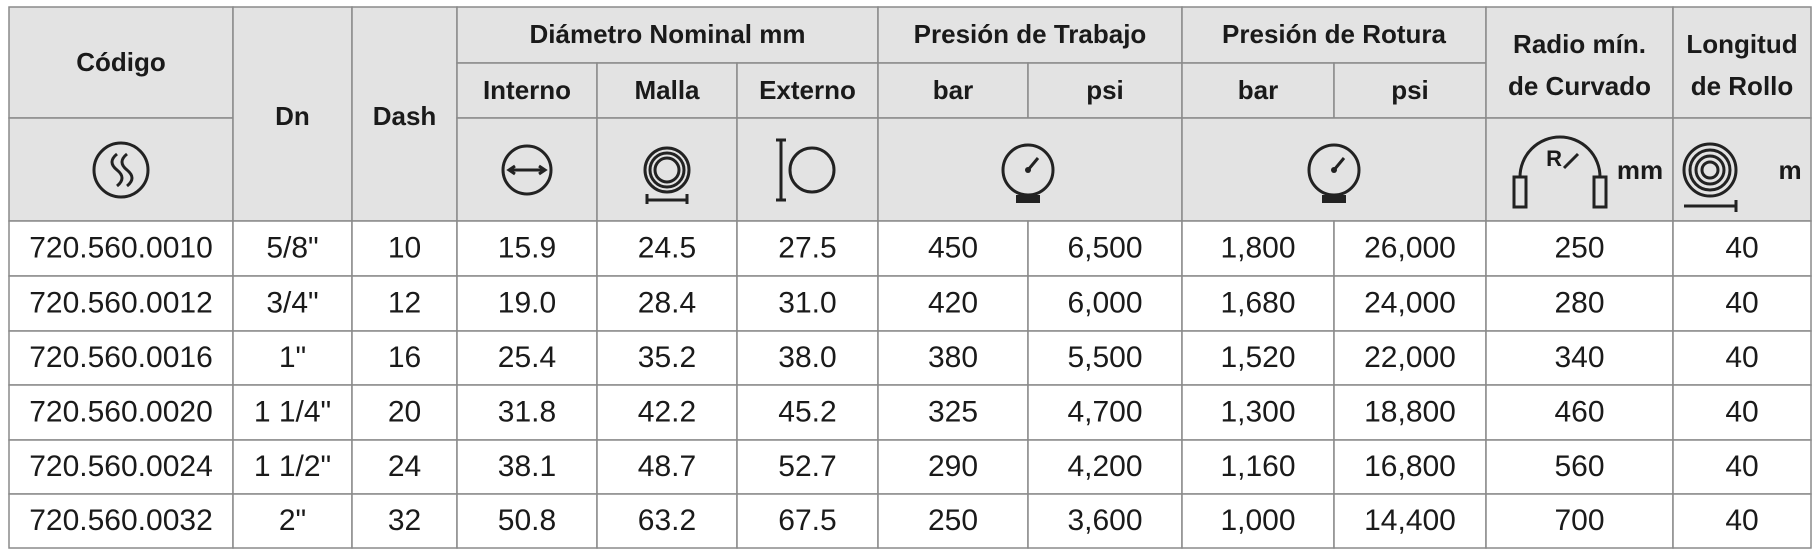 The width and height of the screenshot is (1820, 560). Describe the element at coordinates (1257, 302) in the screenshot. I see `cell-text: 1,680` at that location.